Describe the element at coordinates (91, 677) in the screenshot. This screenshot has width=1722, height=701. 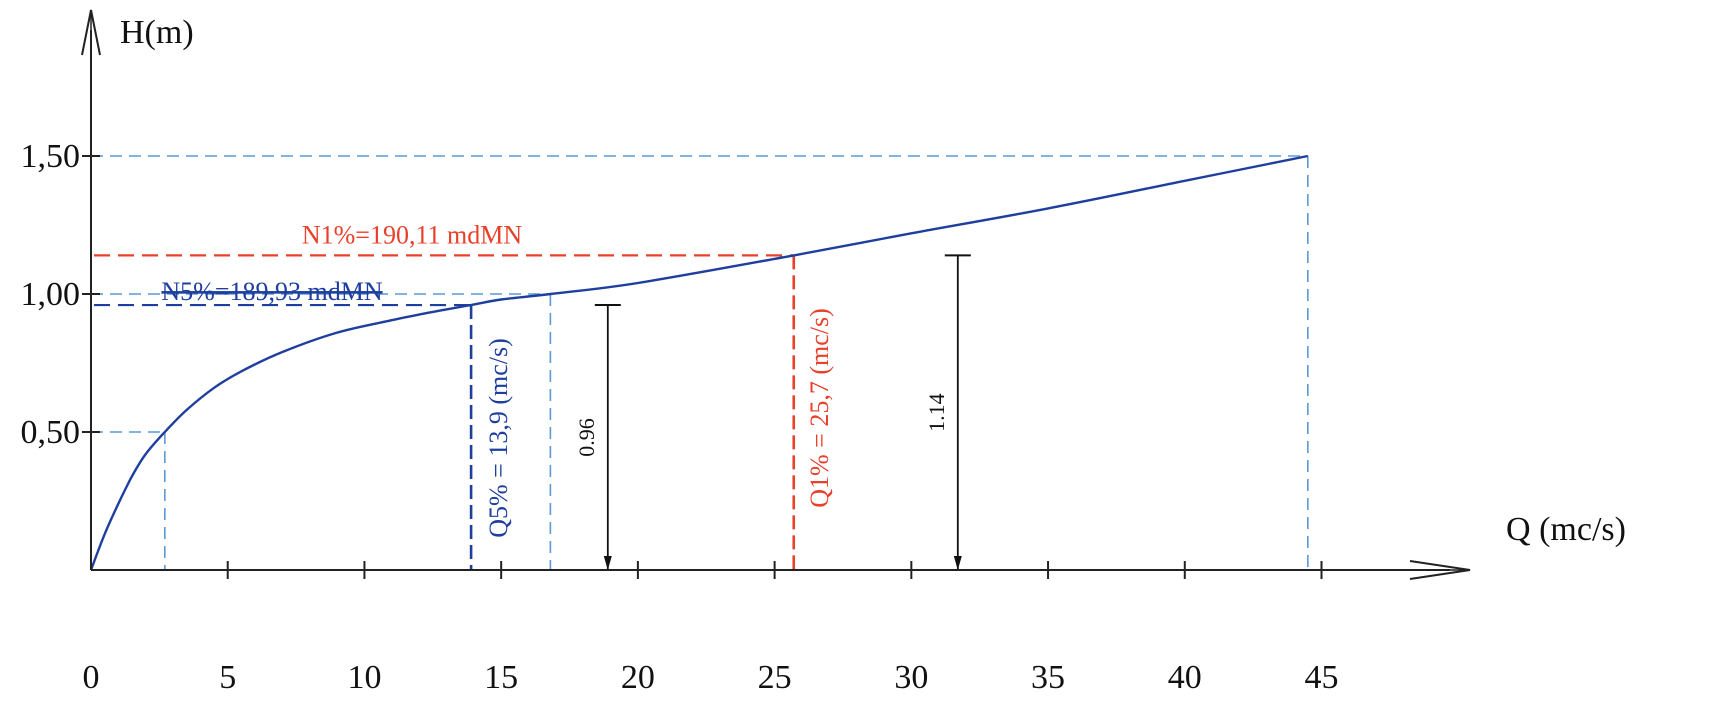
I see `x-tick-label-0: 0` at that location.